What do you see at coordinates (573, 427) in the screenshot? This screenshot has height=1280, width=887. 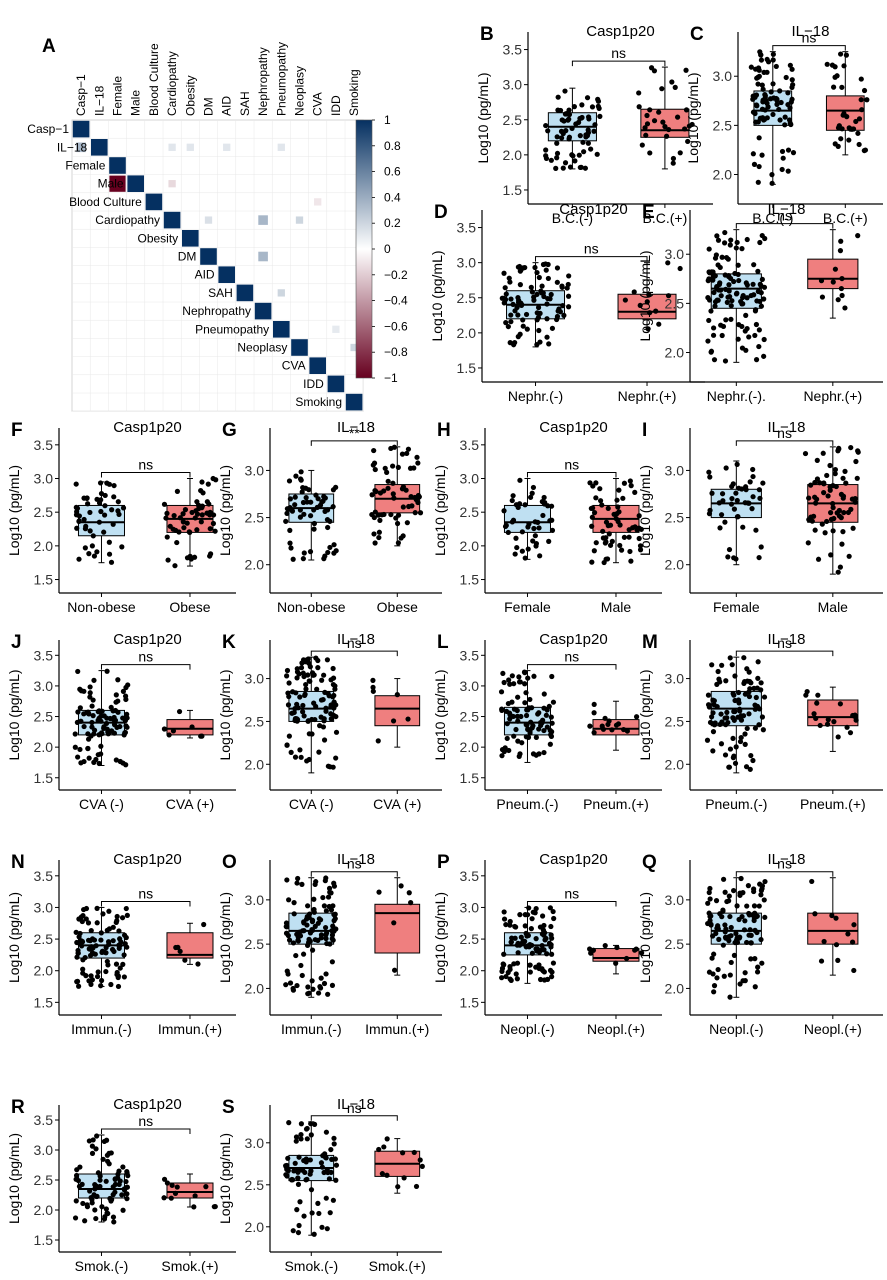 I see `panel-title: Casp1p20` at bounding box center [573, 427].